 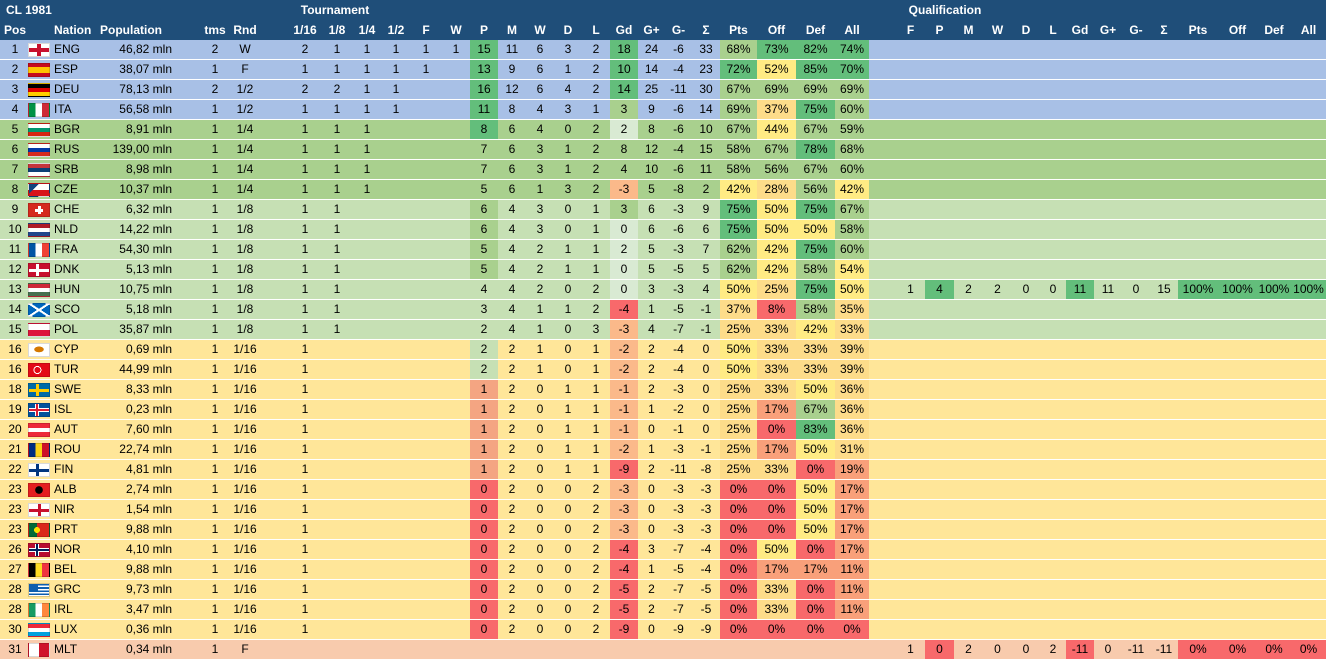 I want to click on population-cell: 0,34 mln, so click(x=148, y=649).